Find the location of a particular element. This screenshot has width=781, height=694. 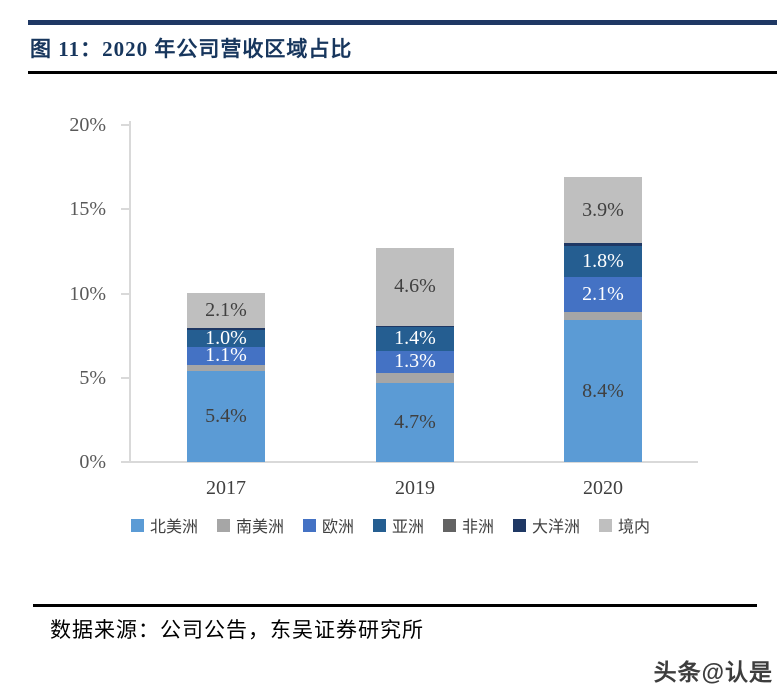

chart-legend: 北美洲 南美洲 欧洲 亚洲 非洲 大洋洲 境内 is located at coordinates (390, 525).